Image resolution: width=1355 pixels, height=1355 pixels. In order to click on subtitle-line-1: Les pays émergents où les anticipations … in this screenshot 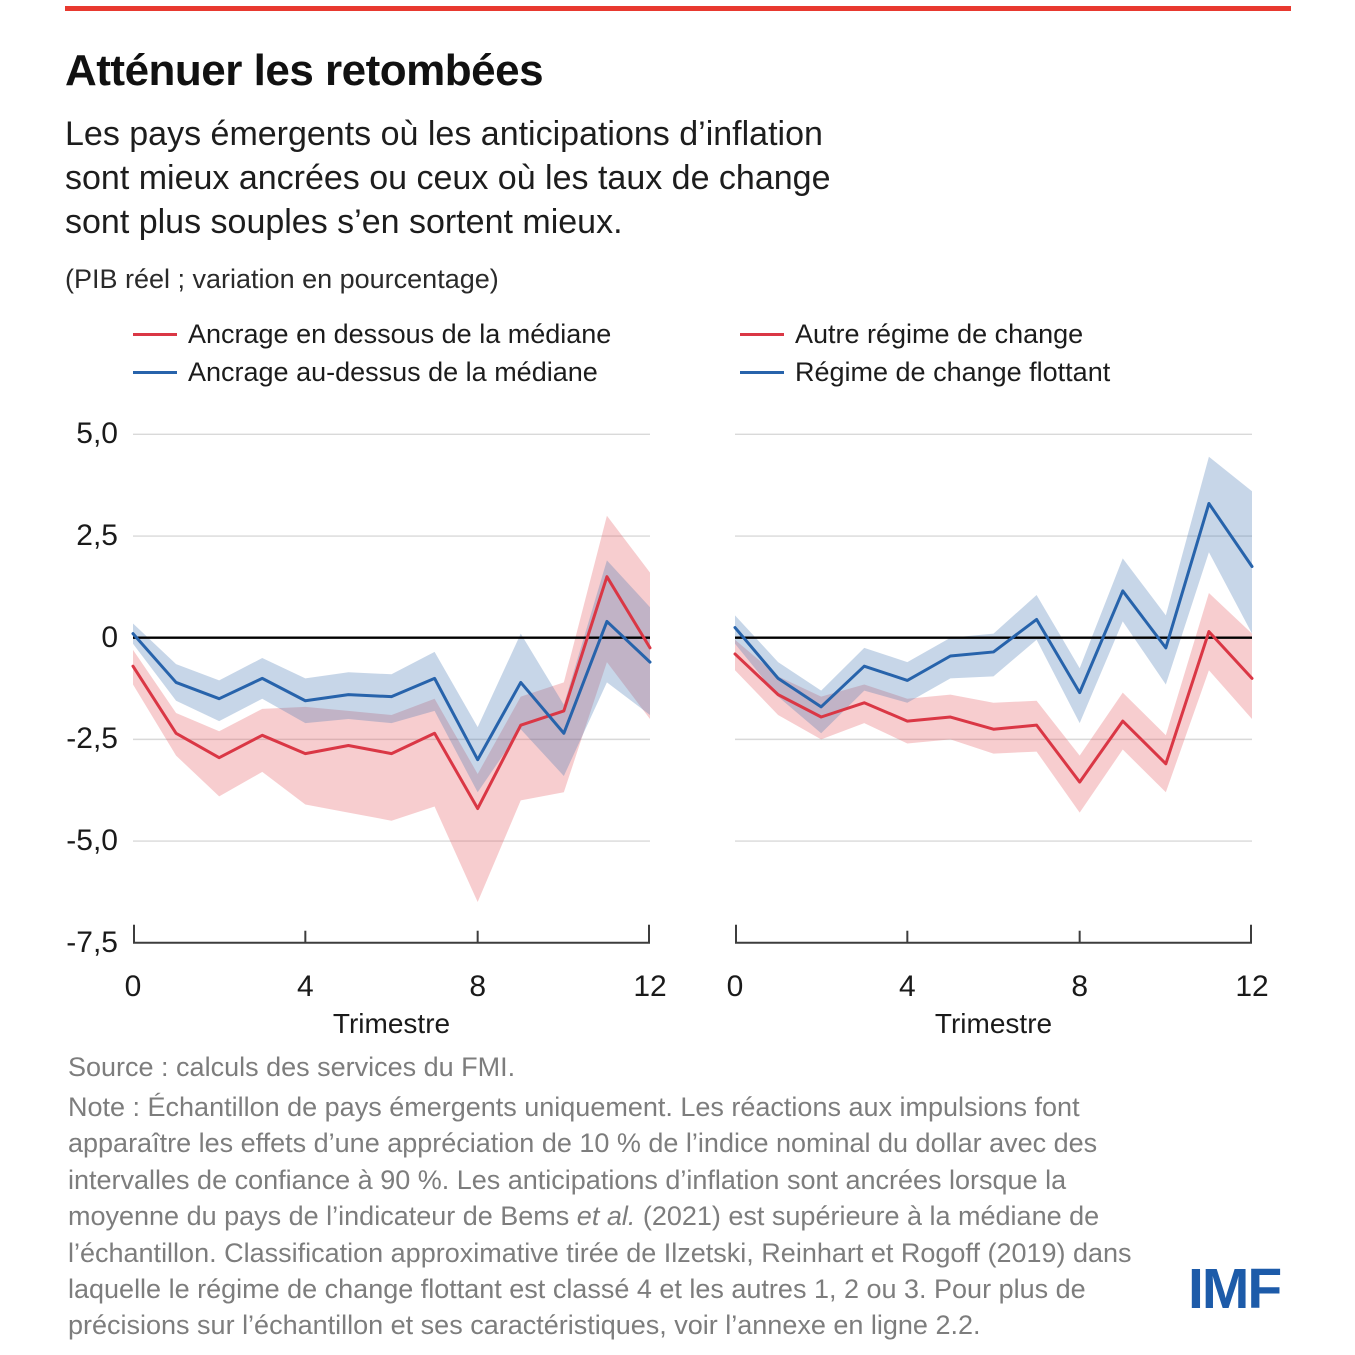, I will do `click(444, 134)`.